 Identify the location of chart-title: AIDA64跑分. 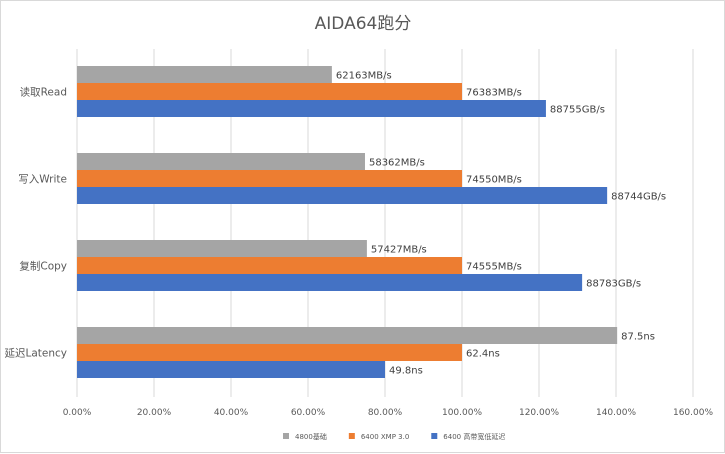
(363, 24).